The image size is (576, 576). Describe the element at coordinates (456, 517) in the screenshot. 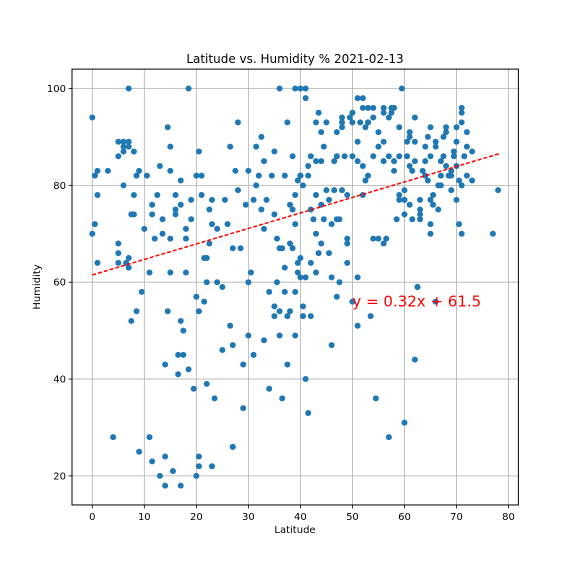

I see `x-tick-label: 70` at that location.